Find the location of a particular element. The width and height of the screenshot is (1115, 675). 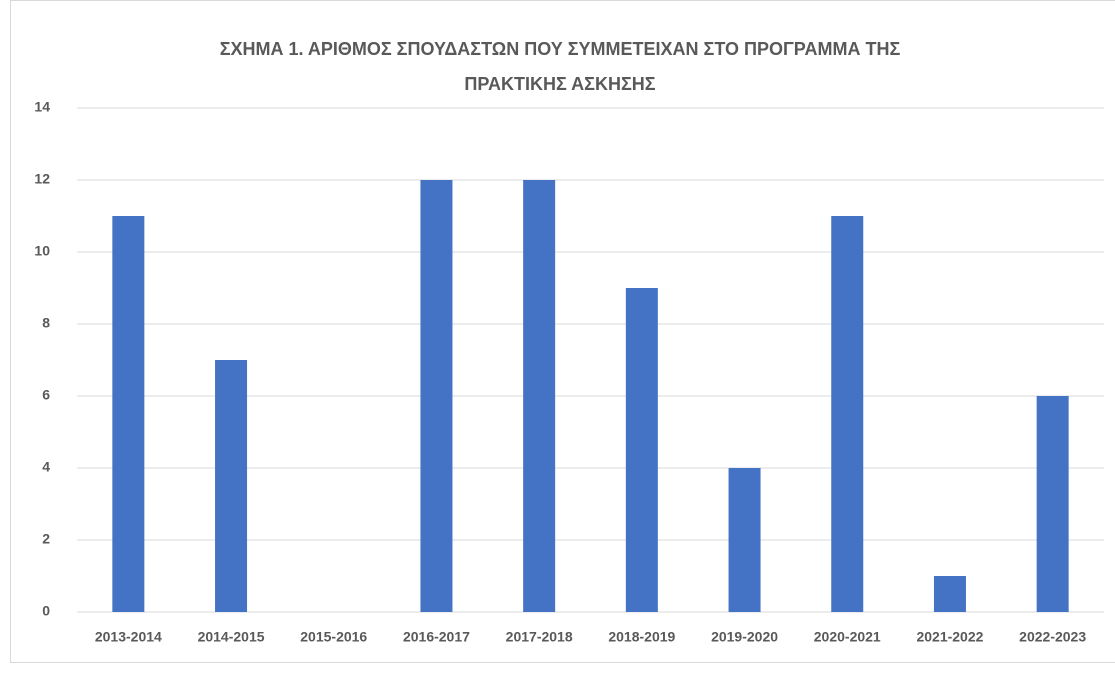

y-tick-label: 2 is located at coordinates (46, 539).